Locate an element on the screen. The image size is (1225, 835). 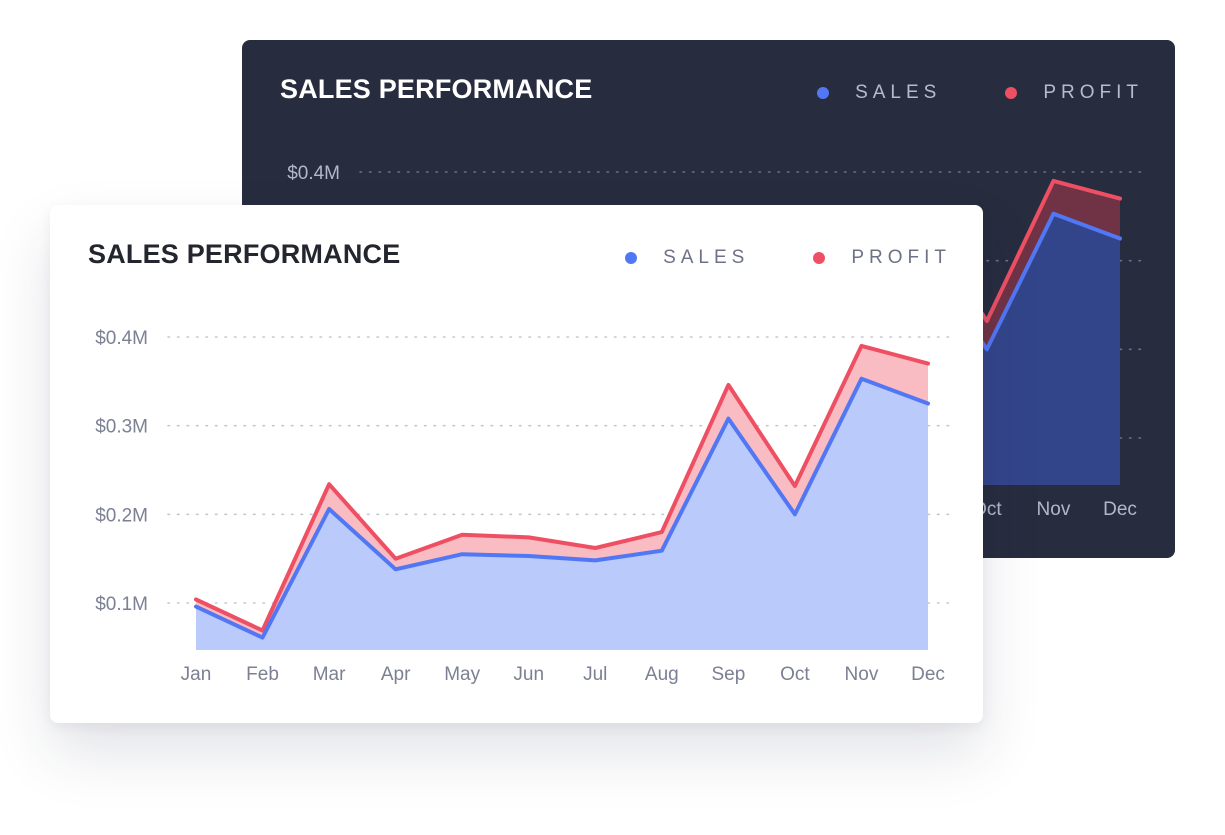
x-tick-label: Feb is located at coordinates (262, 674).